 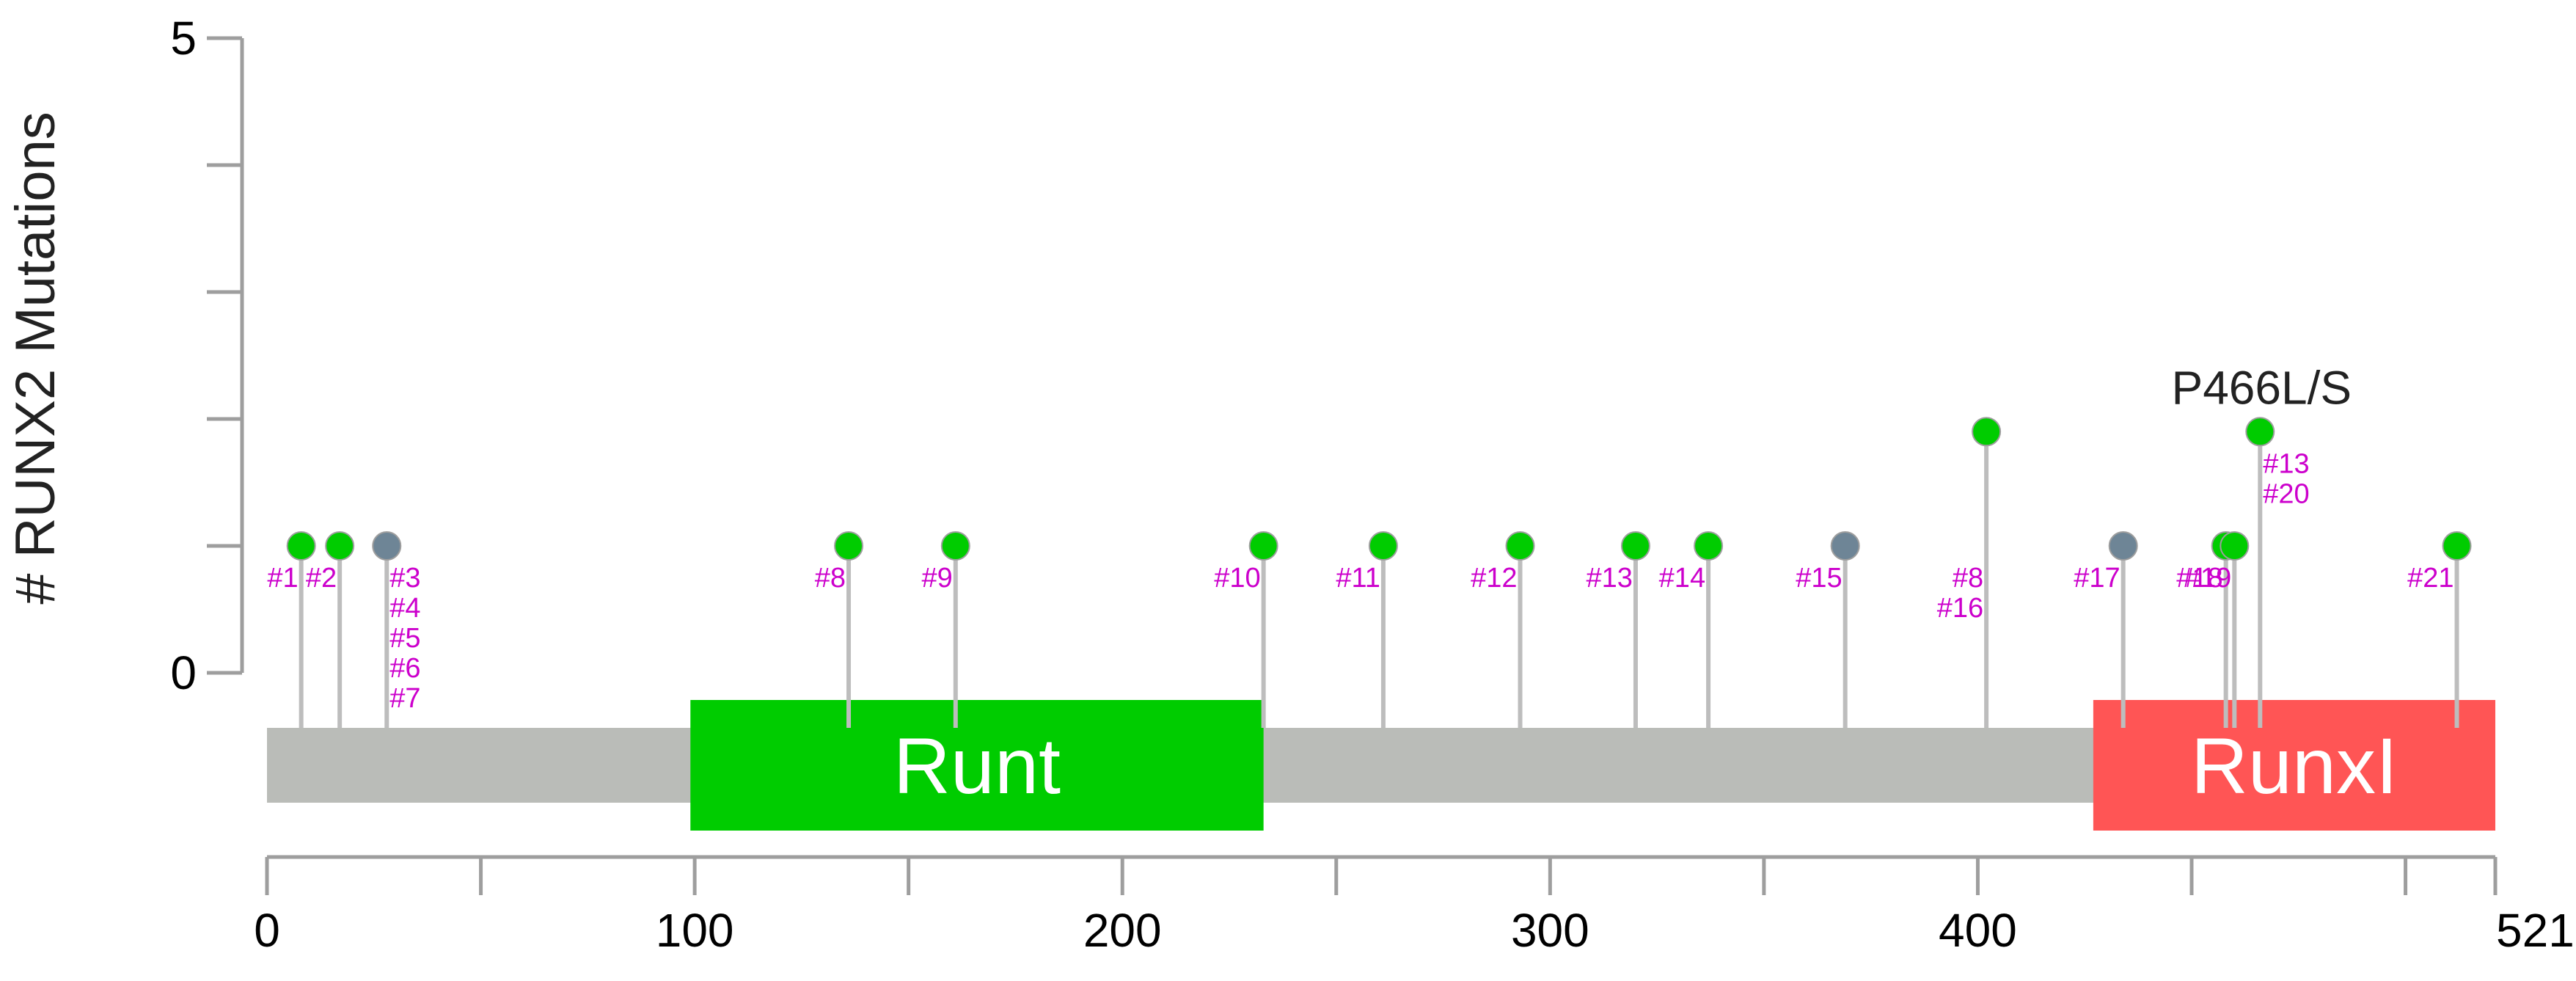 What do you see at coordinates (1978, 930) in the screenshot?
I see `x-tick-label: 400` at bounding box center [1978, 930].